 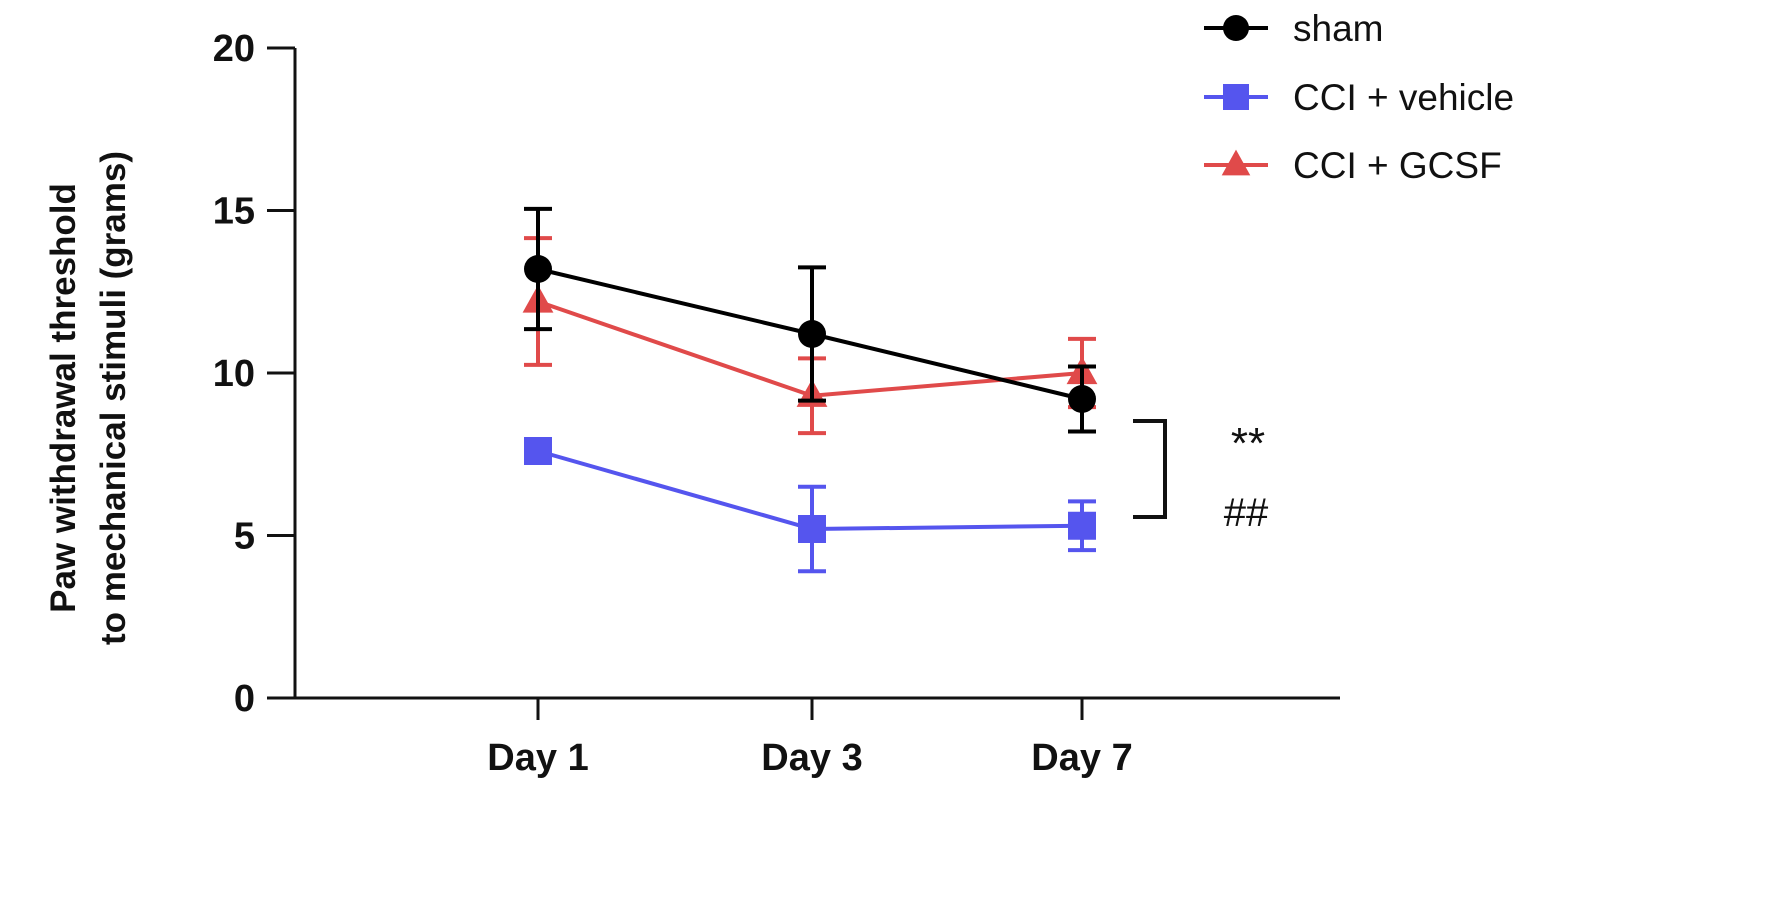 I want to click on y-tick-label: 10, so click(x=234, y=374).